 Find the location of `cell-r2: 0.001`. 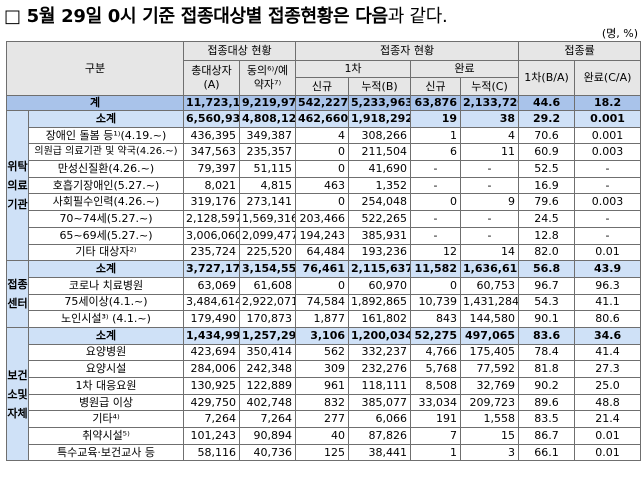

cell-r2: 0.001 is located at coordinates (608, 135).